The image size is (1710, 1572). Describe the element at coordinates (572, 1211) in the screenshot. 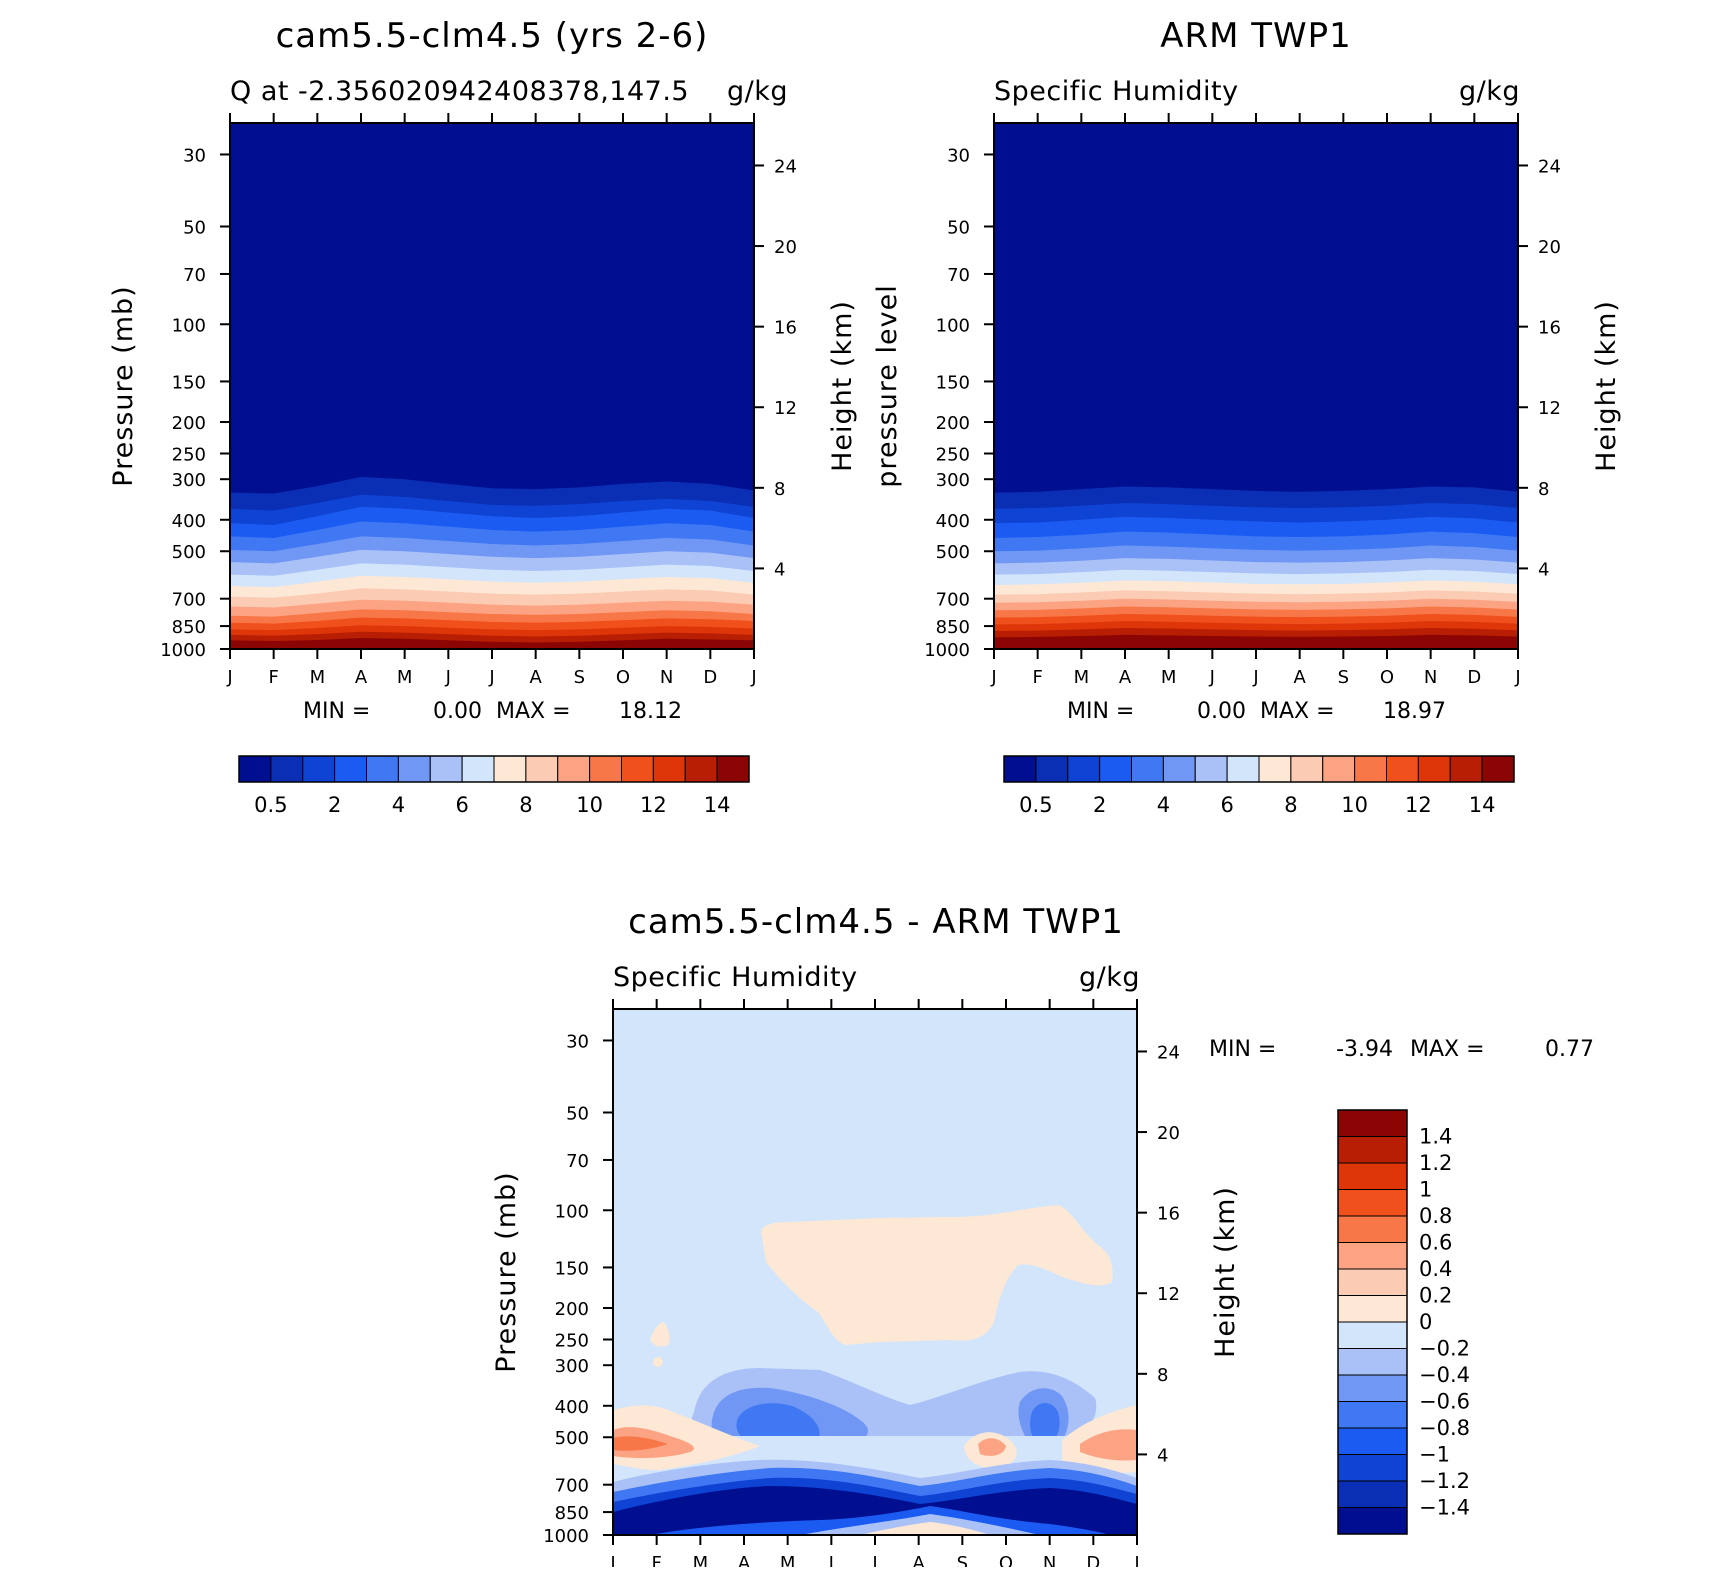

I see `panel-diff-ytick-label-3: 100` at that location.